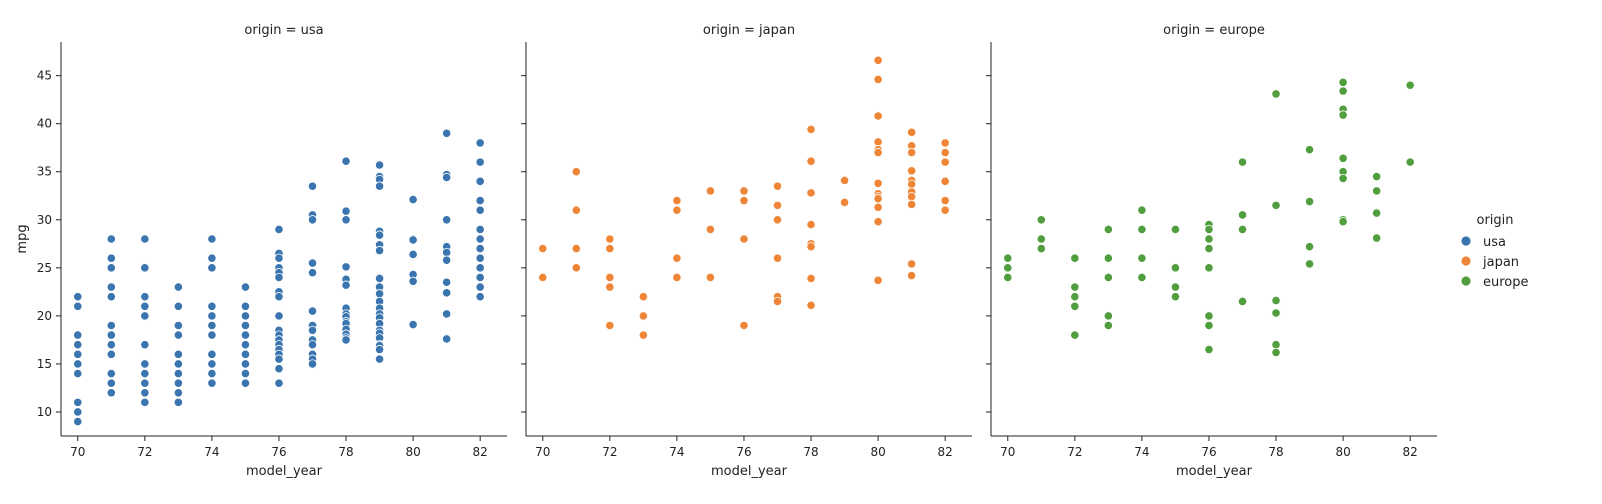 This screenshot has width=1602, height=504. What do you see at coordinates (542, 452) in the screenshot?
I see `x-tick-label: 70` at bounding box center [542, 452].